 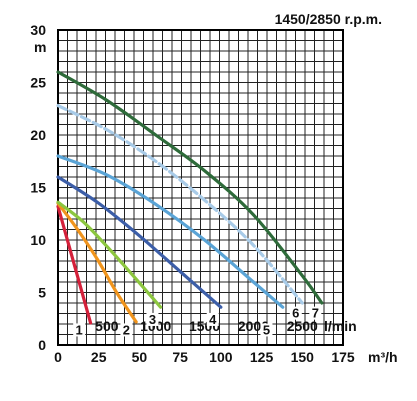 I want to click on x-tick-label-m3h: 75, so click(x=180, y=357).